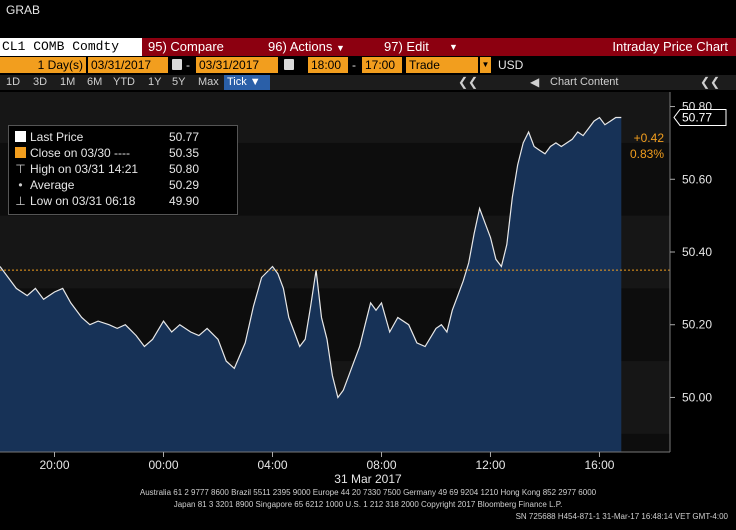  I want to click on x-tick-label-3: 08:00, so click(381, 465).